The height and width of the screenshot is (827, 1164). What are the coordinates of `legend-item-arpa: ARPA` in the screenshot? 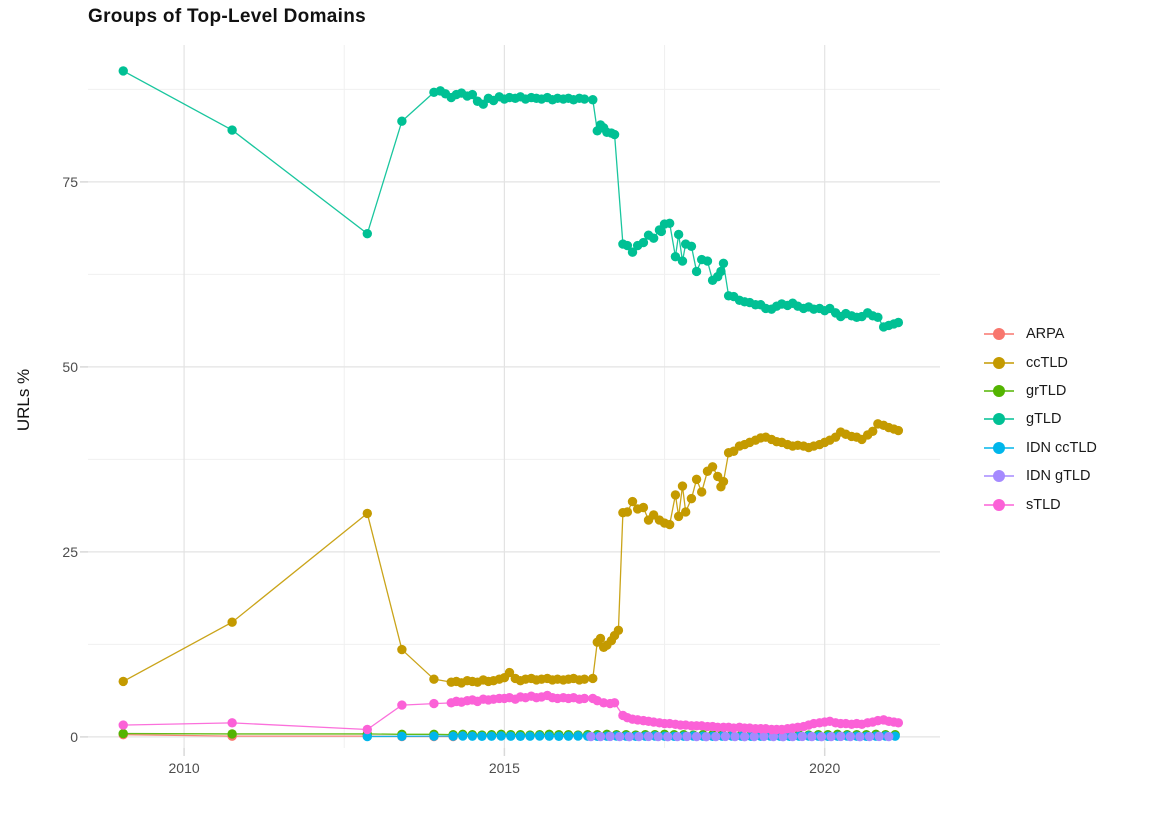 It's located at (1040, 334).